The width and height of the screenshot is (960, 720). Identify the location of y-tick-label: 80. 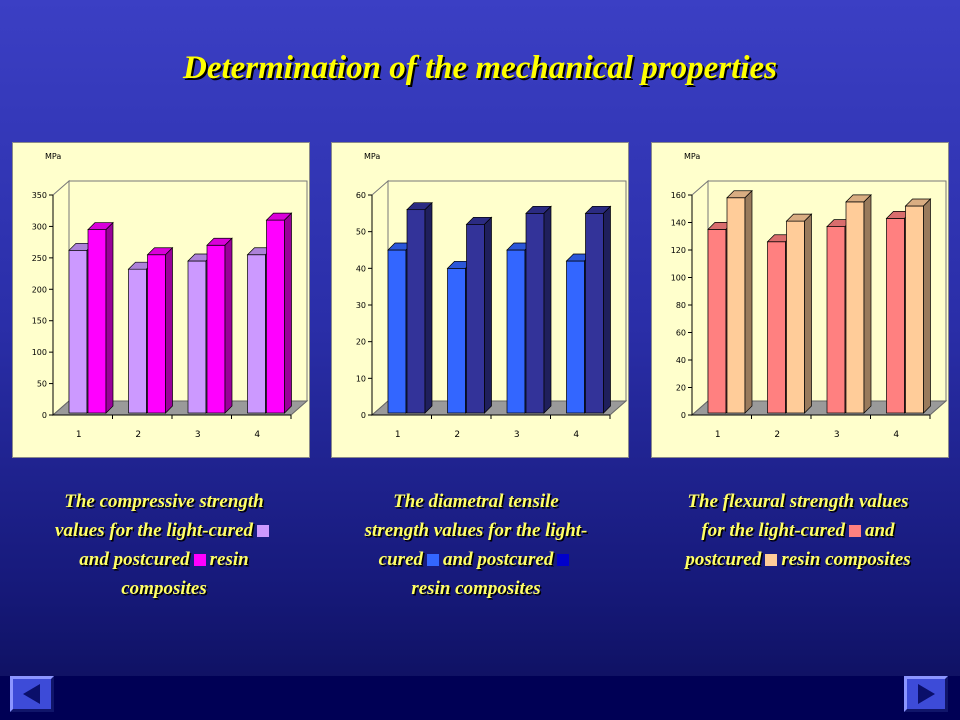
(681, 305).